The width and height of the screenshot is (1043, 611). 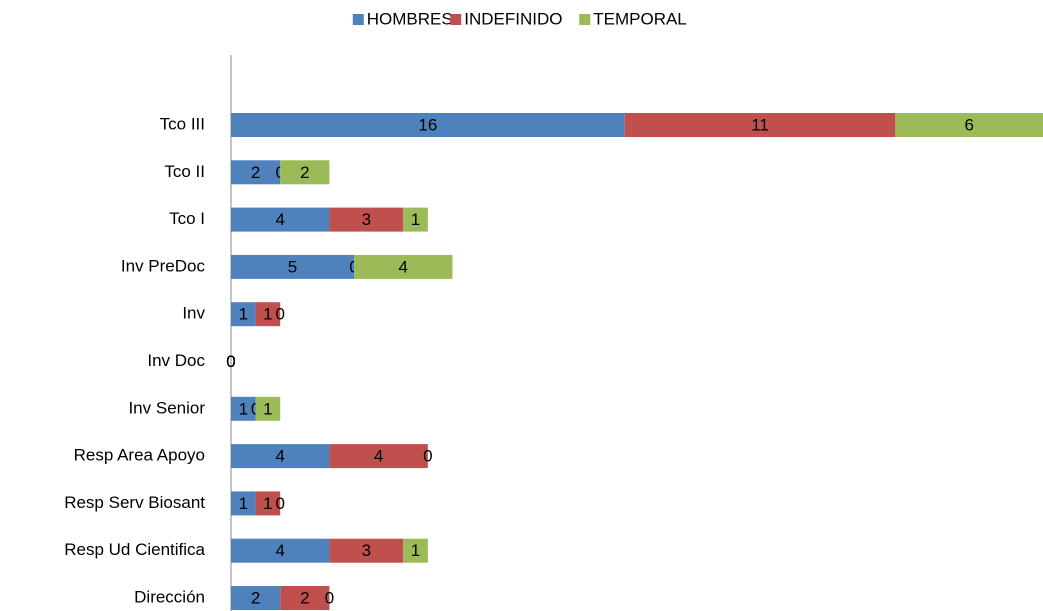 I want to click on data-label: 11, so click(x=760, y=124).